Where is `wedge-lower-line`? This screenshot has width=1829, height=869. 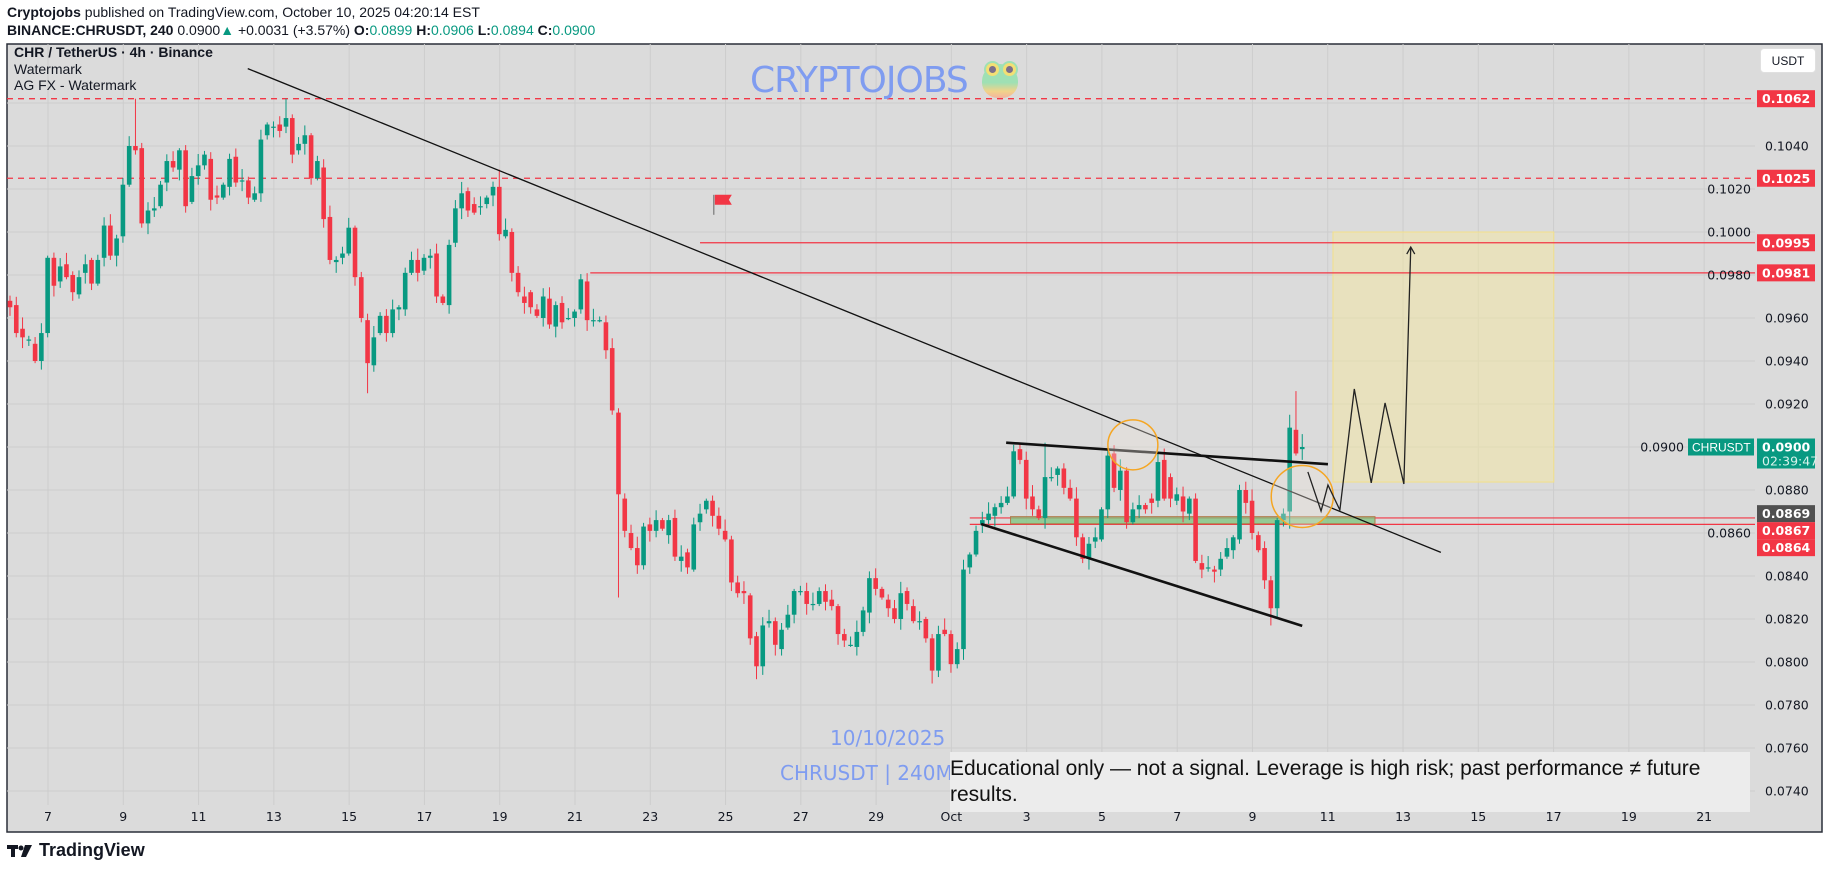
wedge-lower-line is located at coordinates (1141, 575).